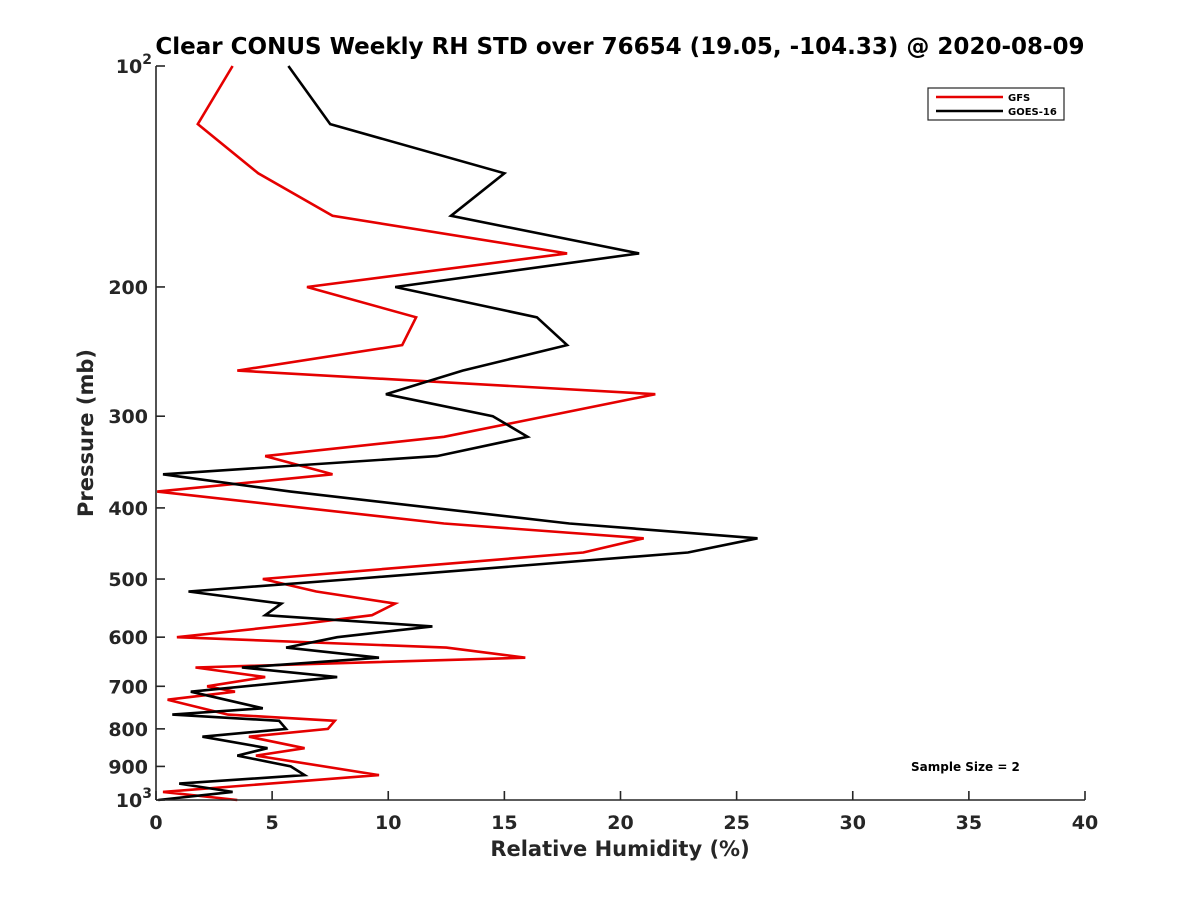 This screenshot has width=1200, height=900. What do you see at coordinates (155, 823) in the screenshot?
I see `x-tick-label: 0` at bounding box center [155, 823].